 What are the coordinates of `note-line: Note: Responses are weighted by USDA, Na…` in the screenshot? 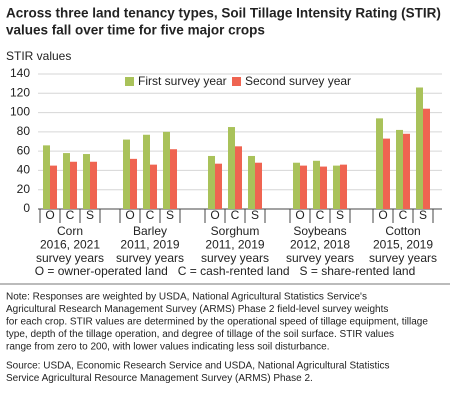 It's located at (186, 297).